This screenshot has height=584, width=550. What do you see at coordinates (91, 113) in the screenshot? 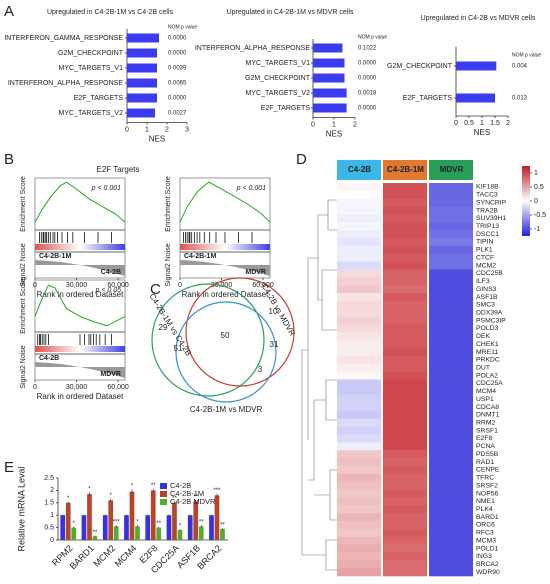
I see `category-label: MYC_TARGETS_V2` at bounding box center [91, 113].